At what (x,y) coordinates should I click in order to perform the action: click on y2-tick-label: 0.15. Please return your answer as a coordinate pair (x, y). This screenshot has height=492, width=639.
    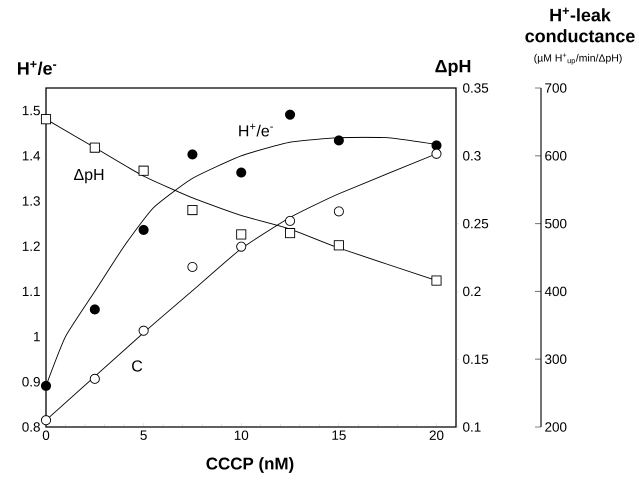
    Looking at the image, I should click on (475, 359).